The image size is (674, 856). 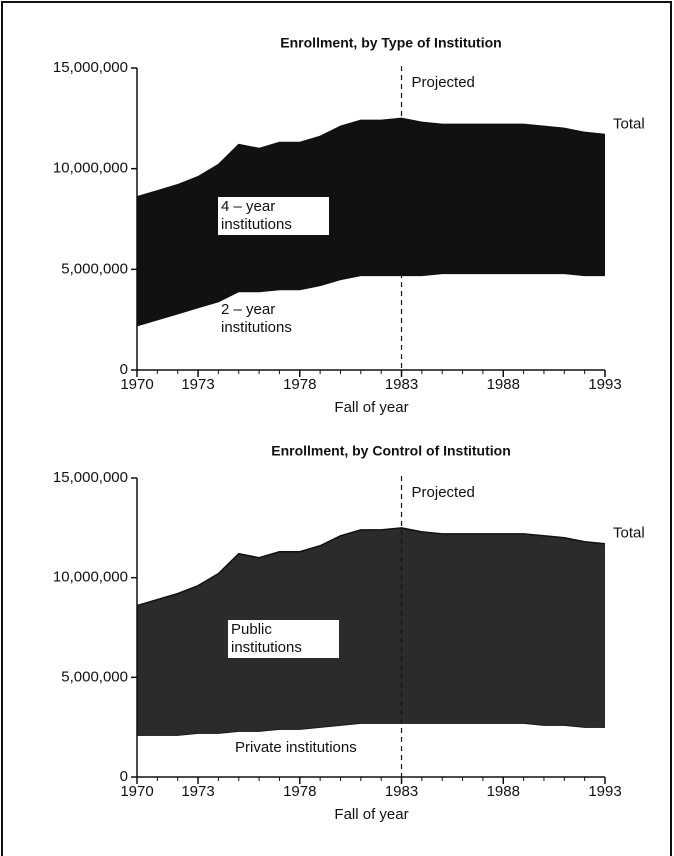 I want to click on series-label: 4 – year institutions, so click(x=273, y=216).